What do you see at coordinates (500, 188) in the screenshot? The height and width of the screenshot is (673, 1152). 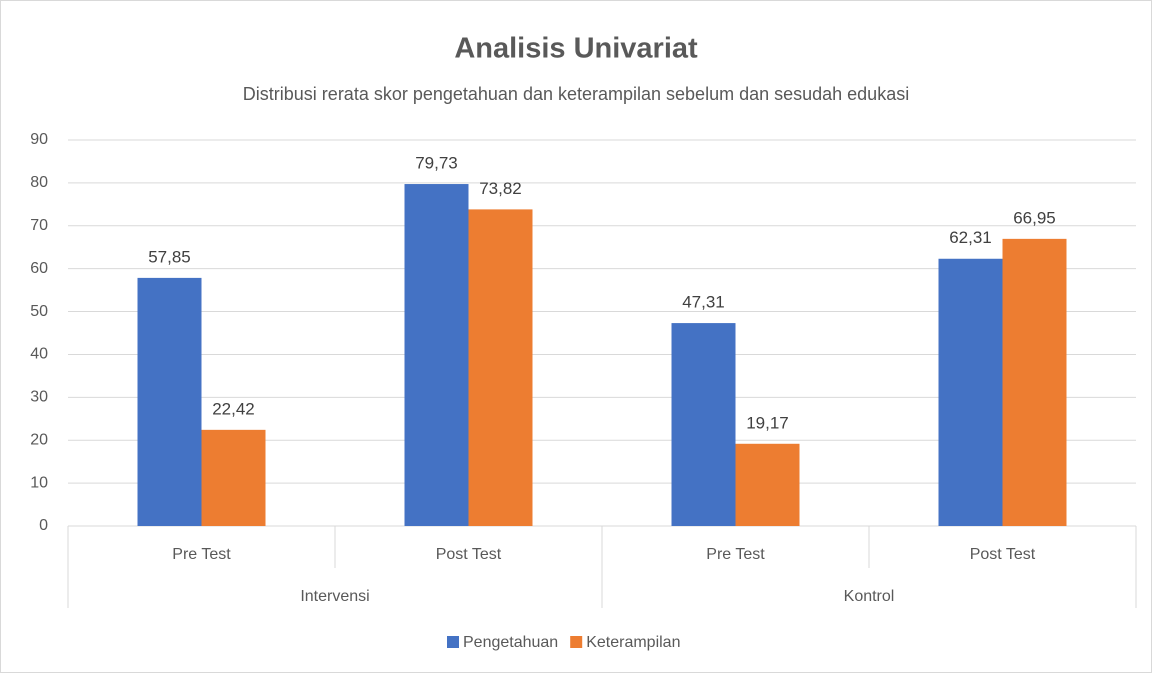 I see `data-label: 73,82` at bounding box center [500, 188].